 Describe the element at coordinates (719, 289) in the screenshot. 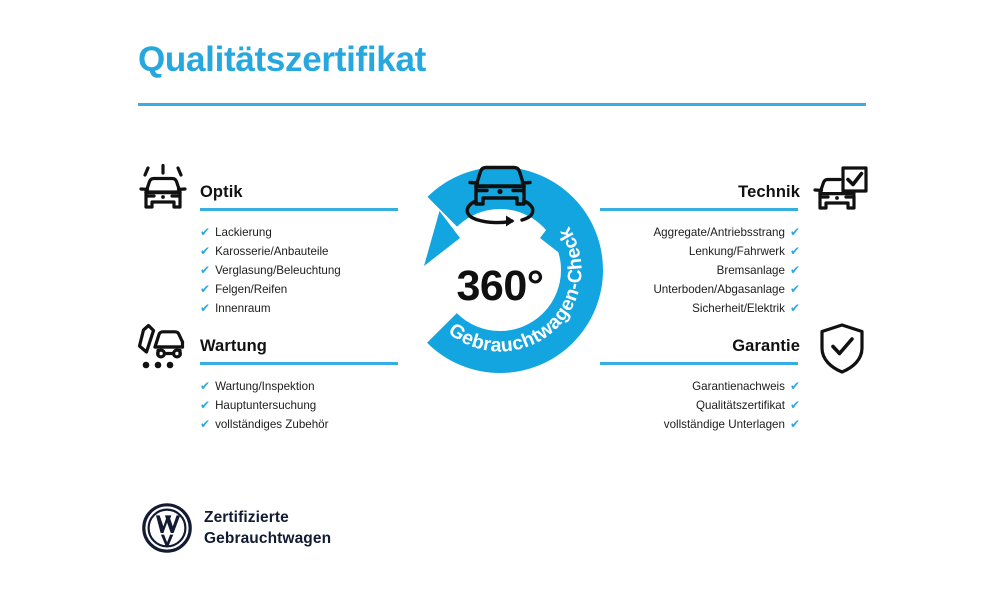

I see `list-item-label: Unterboden/Abgasanlage` at that location.